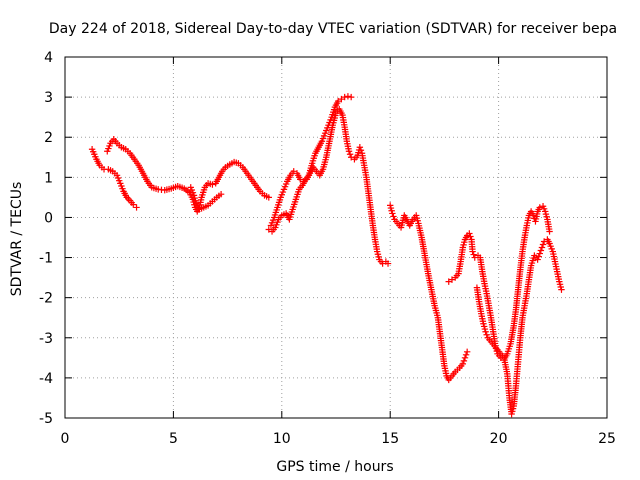  I want to click on y-tick-label: -5, so click(46, 419).